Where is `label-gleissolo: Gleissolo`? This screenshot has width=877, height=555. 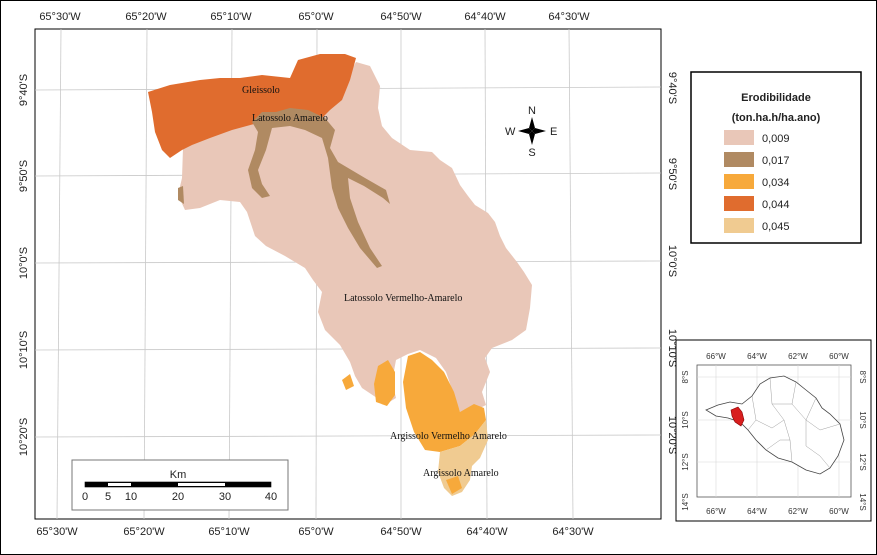 label-gleissolo: Gleissolo is located at coordinates (261, 90).